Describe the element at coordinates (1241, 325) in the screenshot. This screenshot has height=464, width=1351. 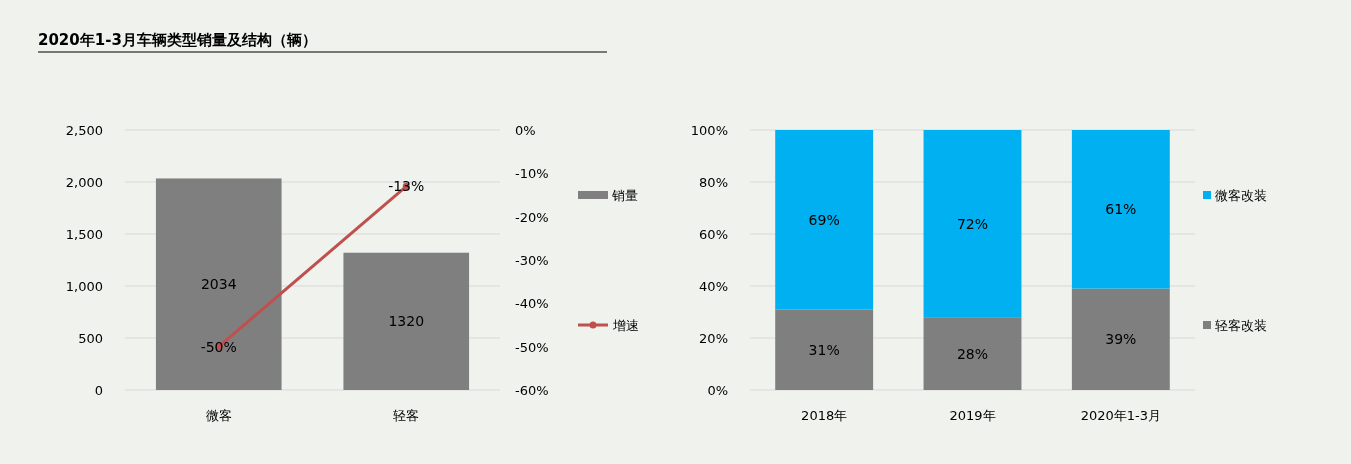
I see `legend-label: 轻客改装` at that location.